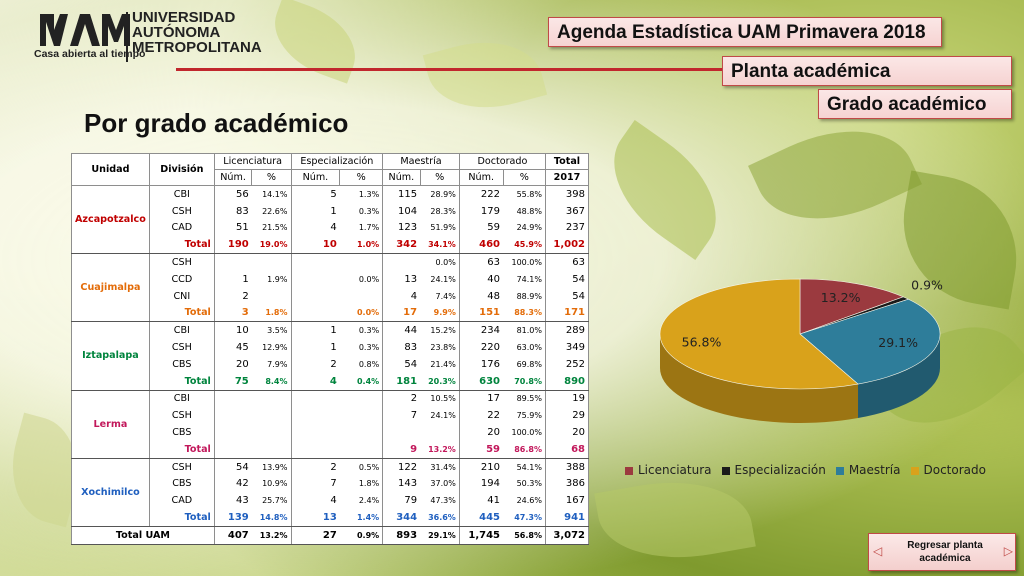 This screenshot has height=576, width=1024. Describe the element at coordinates (567, 535) in the screenshot. I see `total-cell: 3,072` at that location.